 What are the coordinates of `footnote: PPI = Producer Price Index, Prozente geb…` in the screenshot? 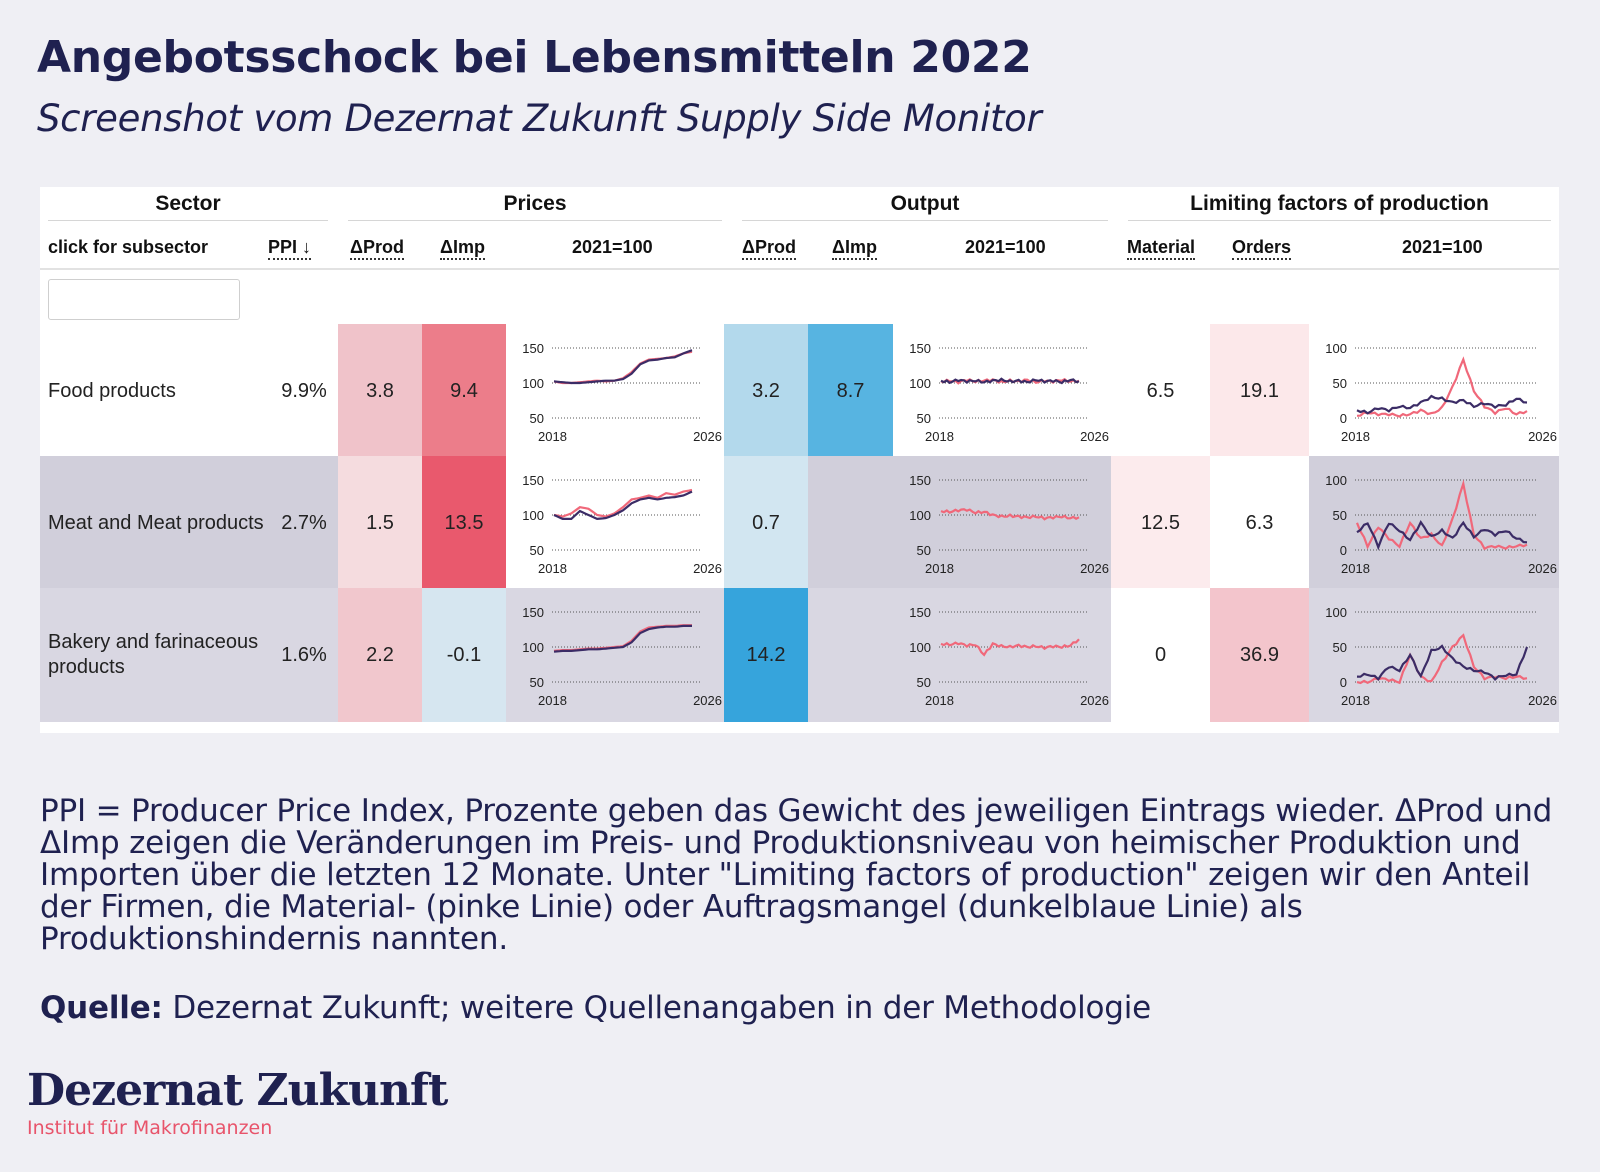 It's located at (796, 875).